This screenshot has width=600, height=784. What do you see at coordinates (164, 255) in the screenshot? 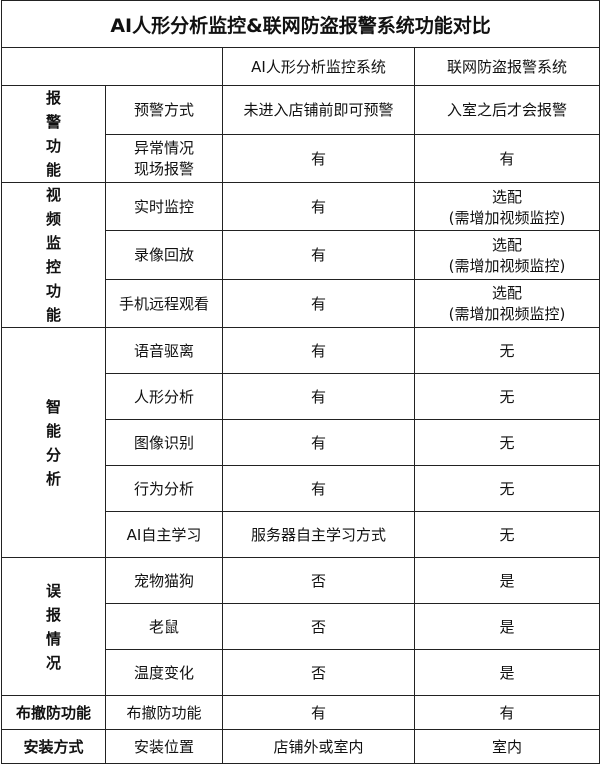
I see `feature-name: 录像回放` at bounding box center [164, 255].